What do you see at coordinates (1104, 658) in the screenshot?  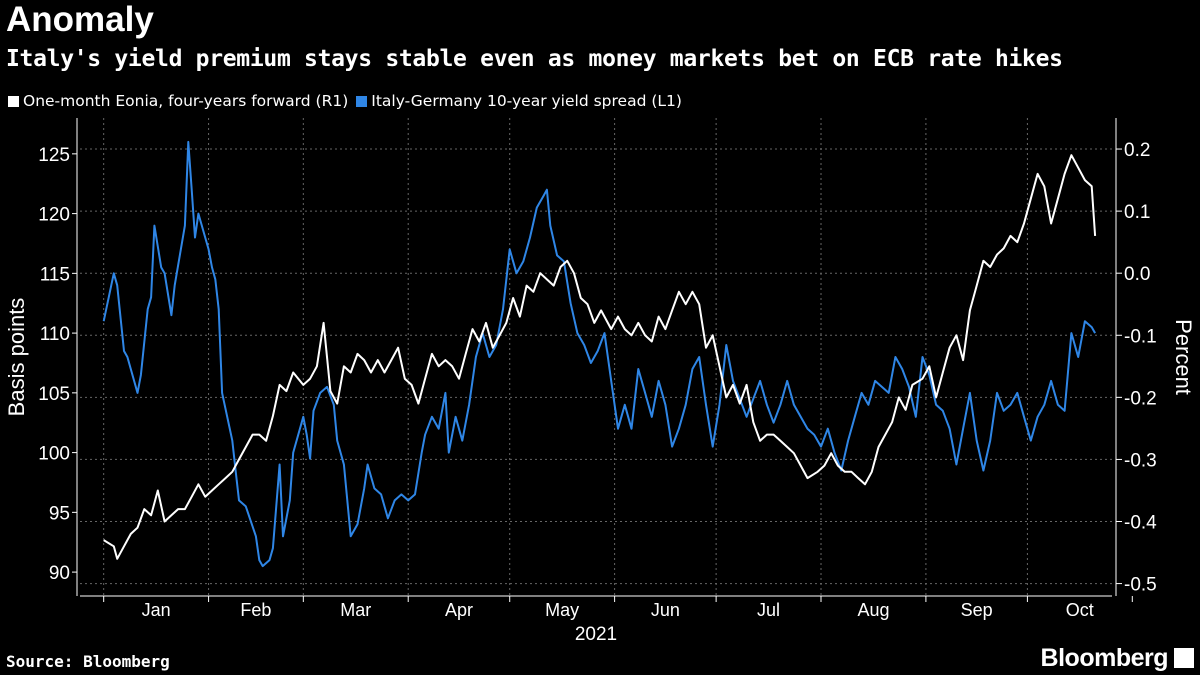 I see `brand-logo: Bloomberg` at bounding box center [1104, 658].